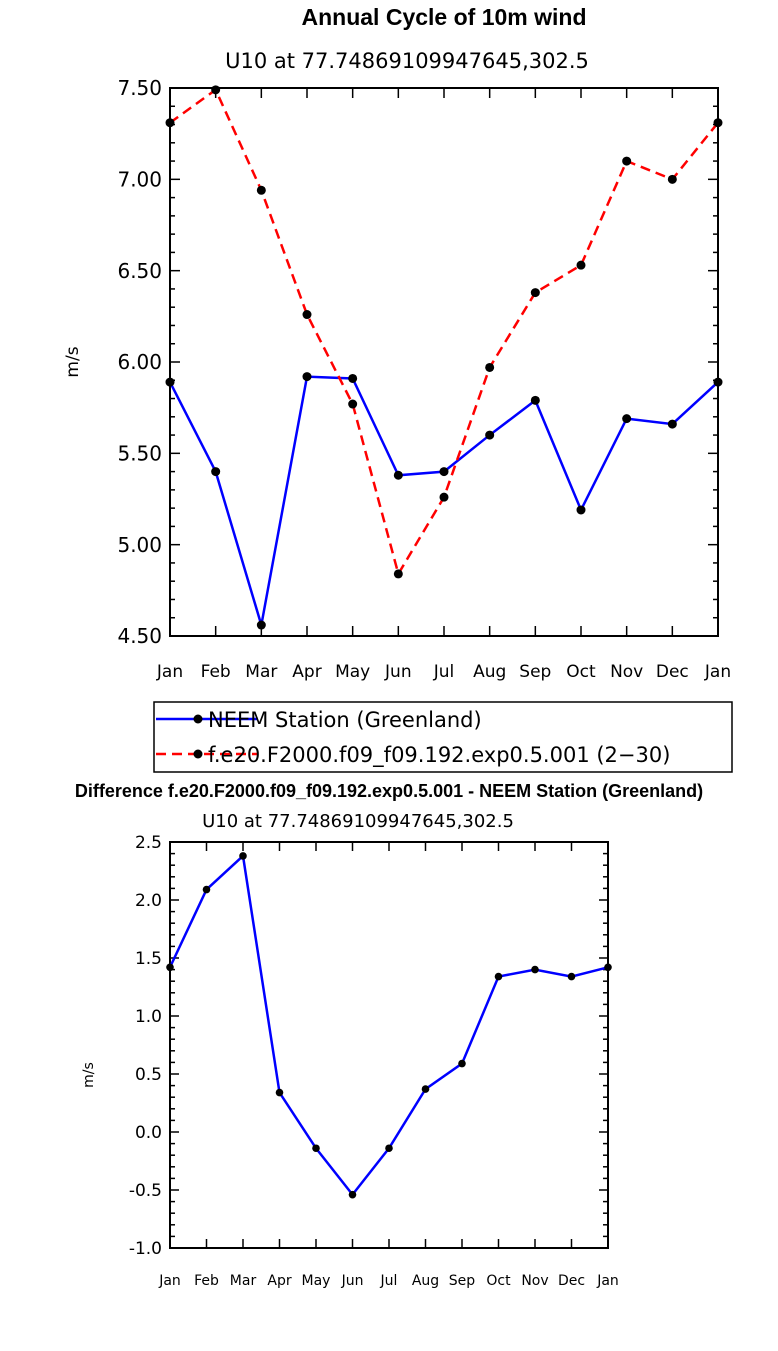 The height and width of the screenshot is (1351, 778). Describe the element at coordinates (148, 1133) in the screenshot. I see `chart2-ytick-label: 0.0` at that location.